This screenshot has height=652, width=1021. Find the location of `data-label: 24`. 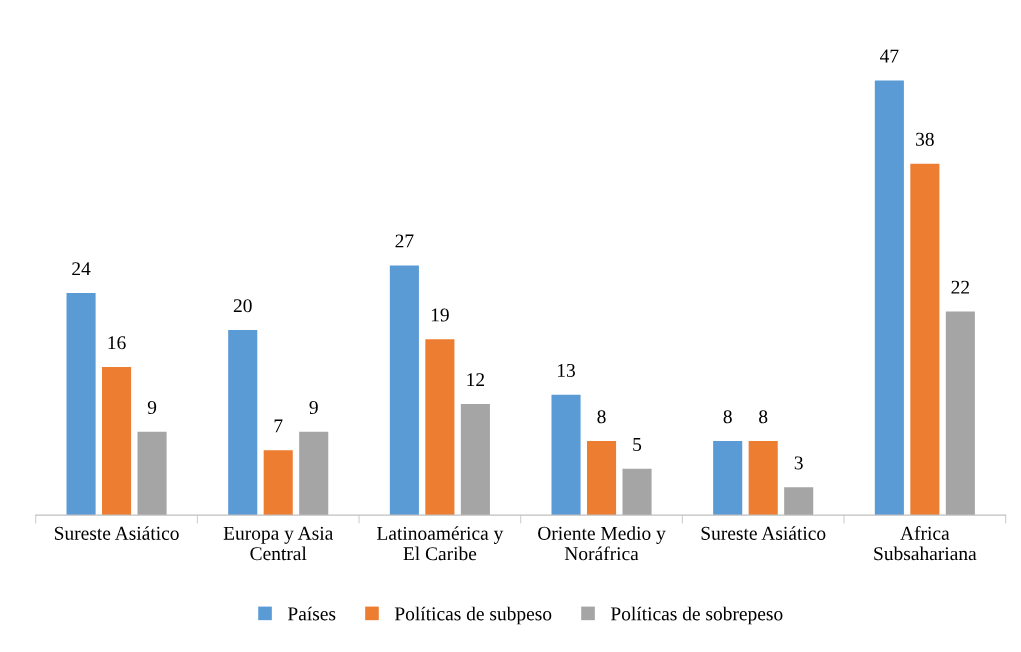

data-label: 24 is located at coordinates (81, 269).